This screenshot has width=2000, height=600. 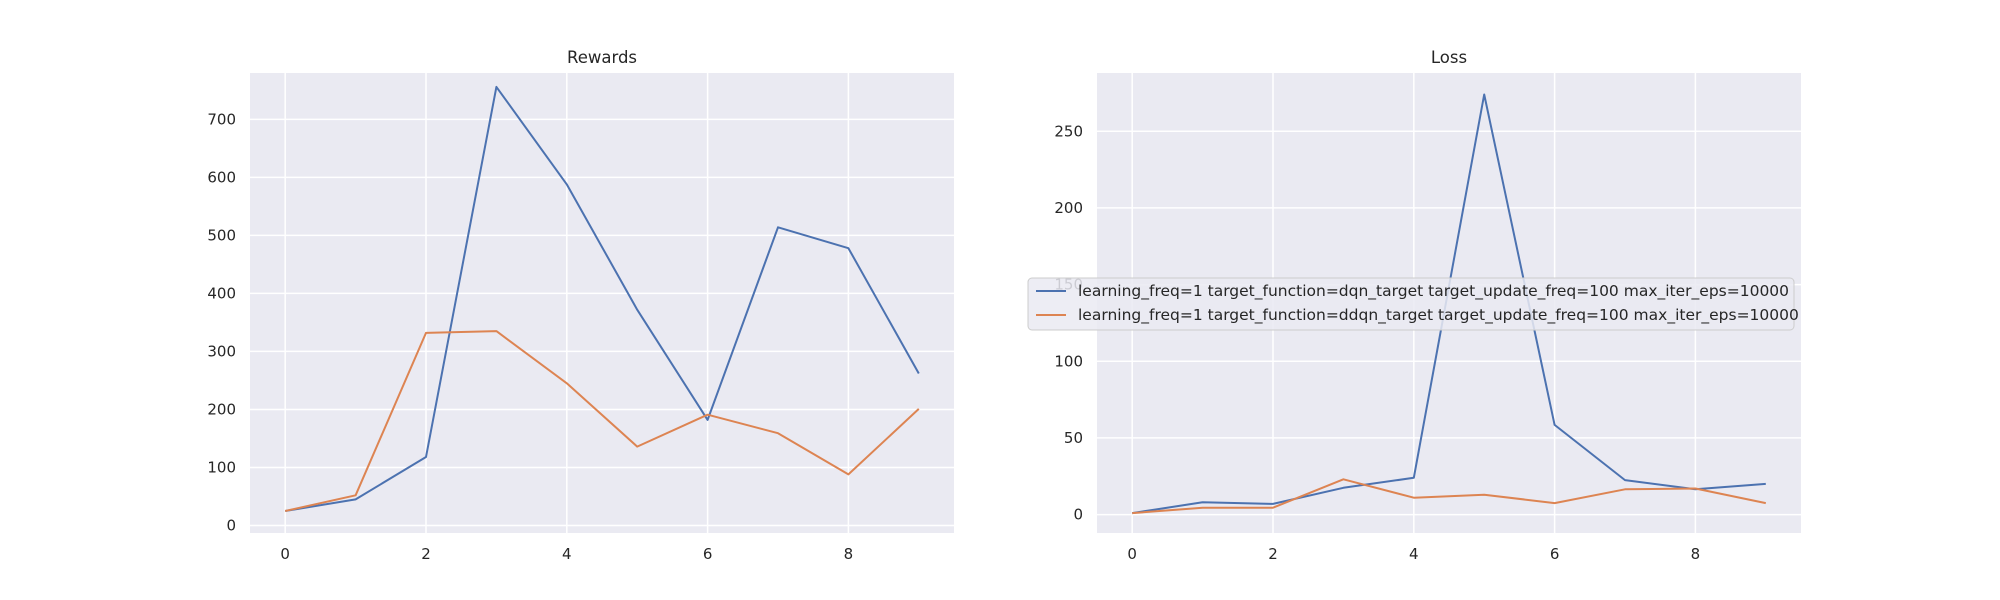 I want to click on legend-box, so click(x=1411, y=304).